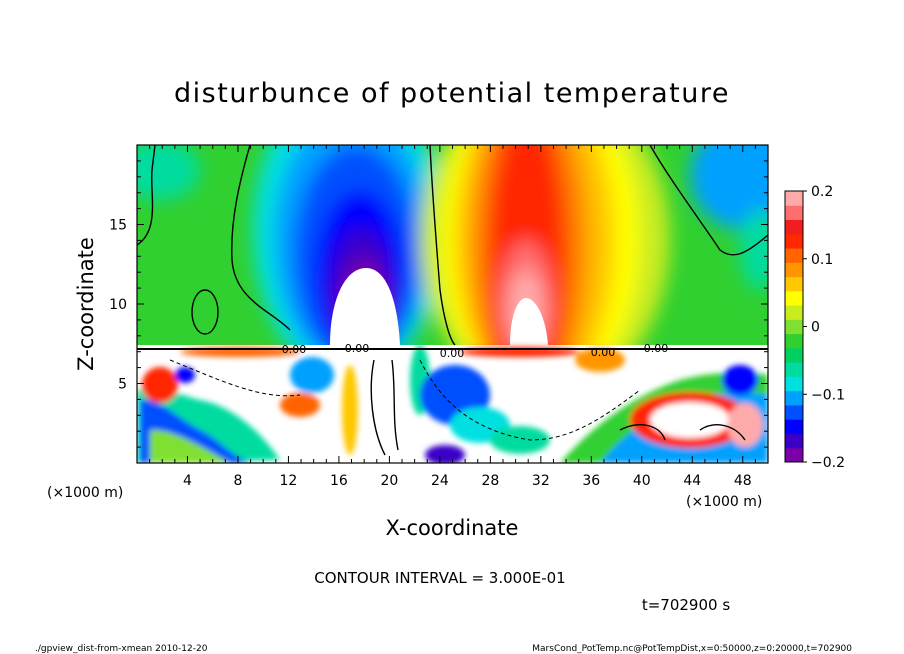 The width and height of the screenshot is (904, 654). What do you see at coordinates (686, 605) in the screenshot?
I see `time-label: t=702900 s` at bounding box center [686, 605].